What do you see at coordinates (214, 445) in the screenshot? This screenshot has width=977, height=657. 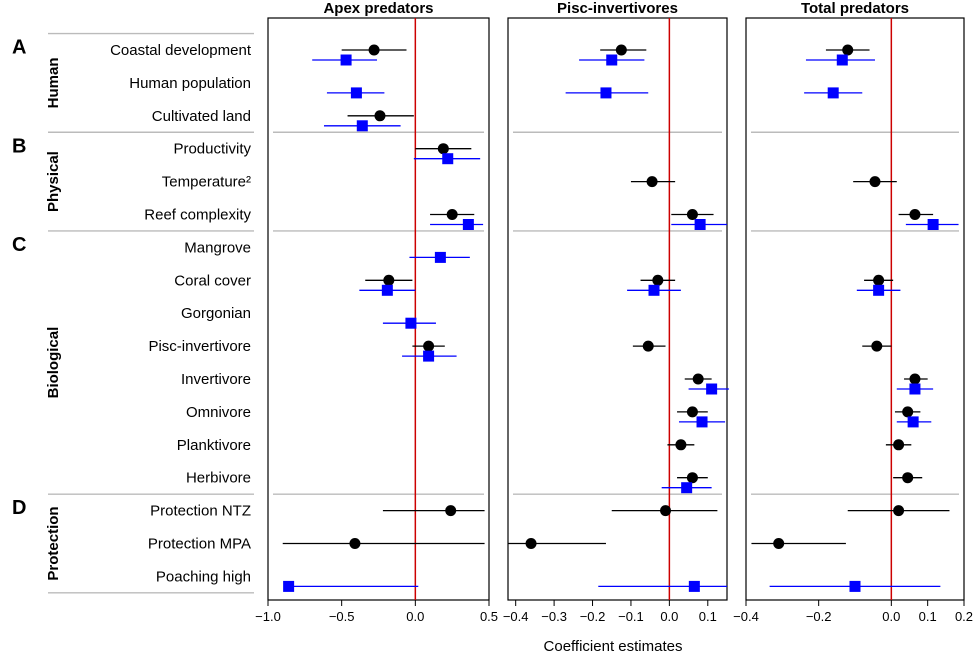 I see `row-label-planktivore: Planktivore` at bounding box center [214, 445].